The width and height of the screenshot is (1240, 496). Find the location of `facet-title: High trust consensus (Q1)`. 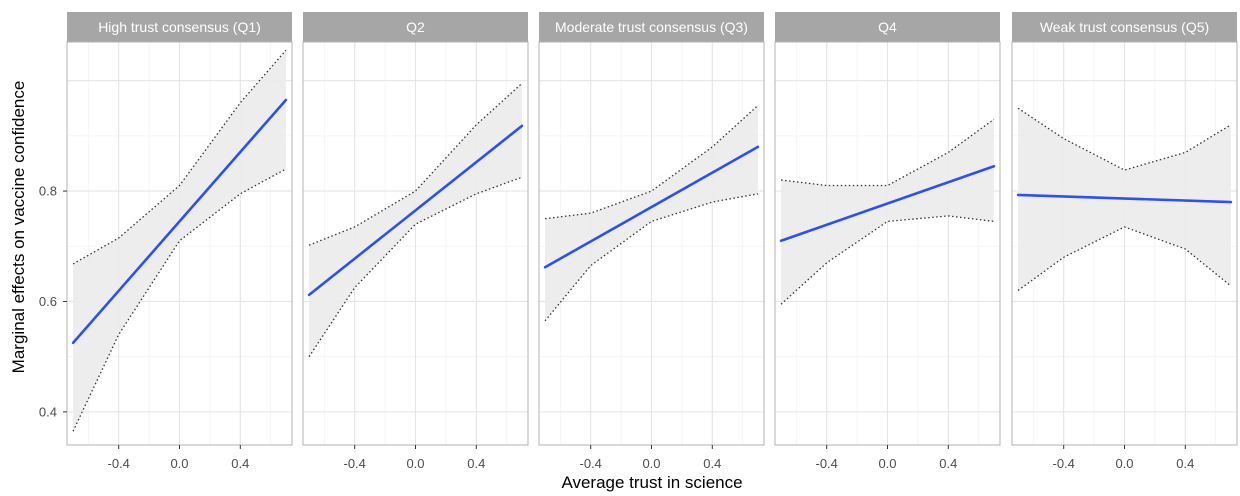

facet-title: High trust consensus (Q1) is located at coordinates (179, 27).